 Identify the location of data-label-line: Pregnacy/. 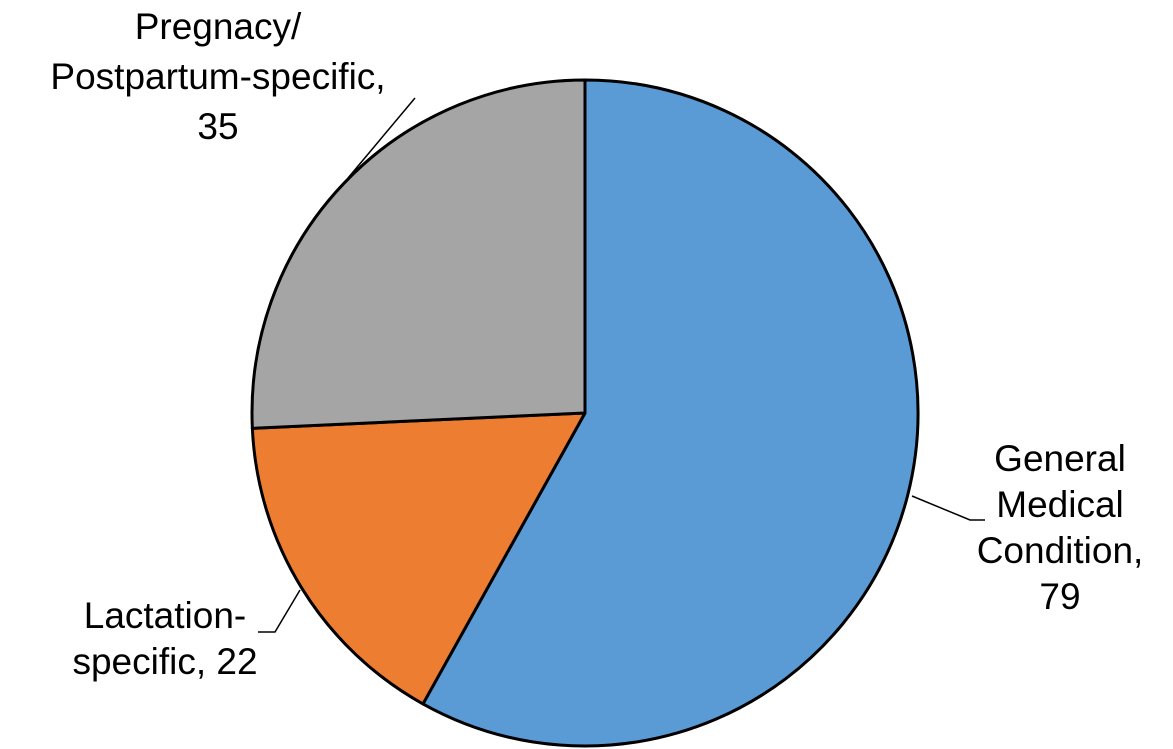
(218, 26).